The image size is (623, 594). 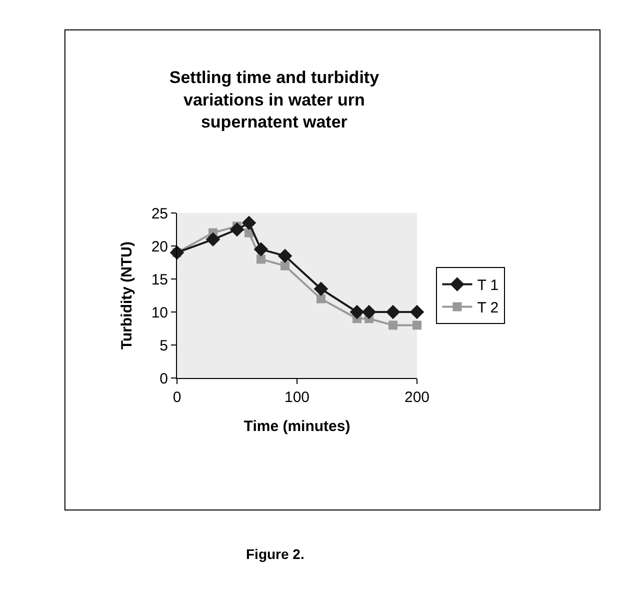 What do you see at coordinates (127, 295) in the screenshot?
I see `y-axis-title: Turbidity (NTU)` at bounding box center [127, 295].